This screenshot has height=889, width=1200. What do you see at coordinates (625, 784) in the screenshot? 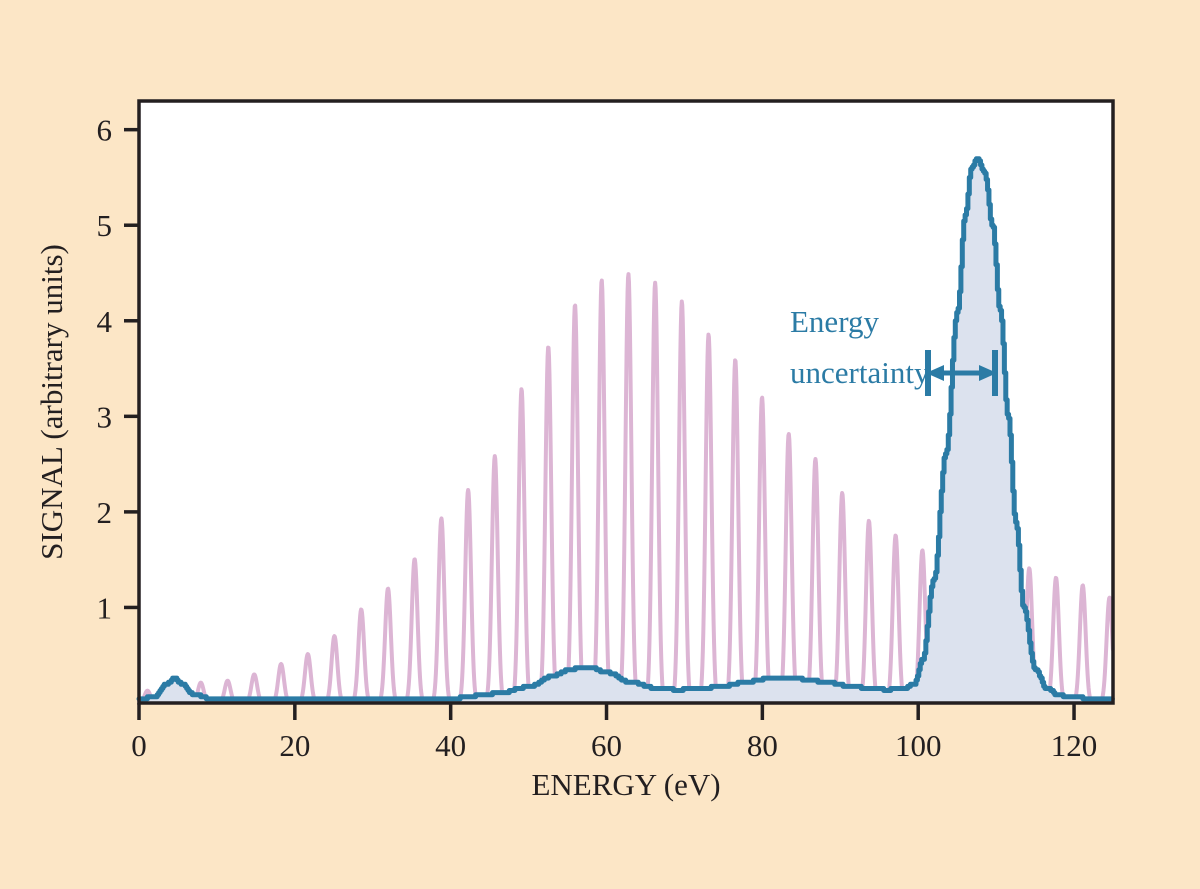
I see `x-axis-title: ENERGY (eV)` at bounding box center [625, 784].